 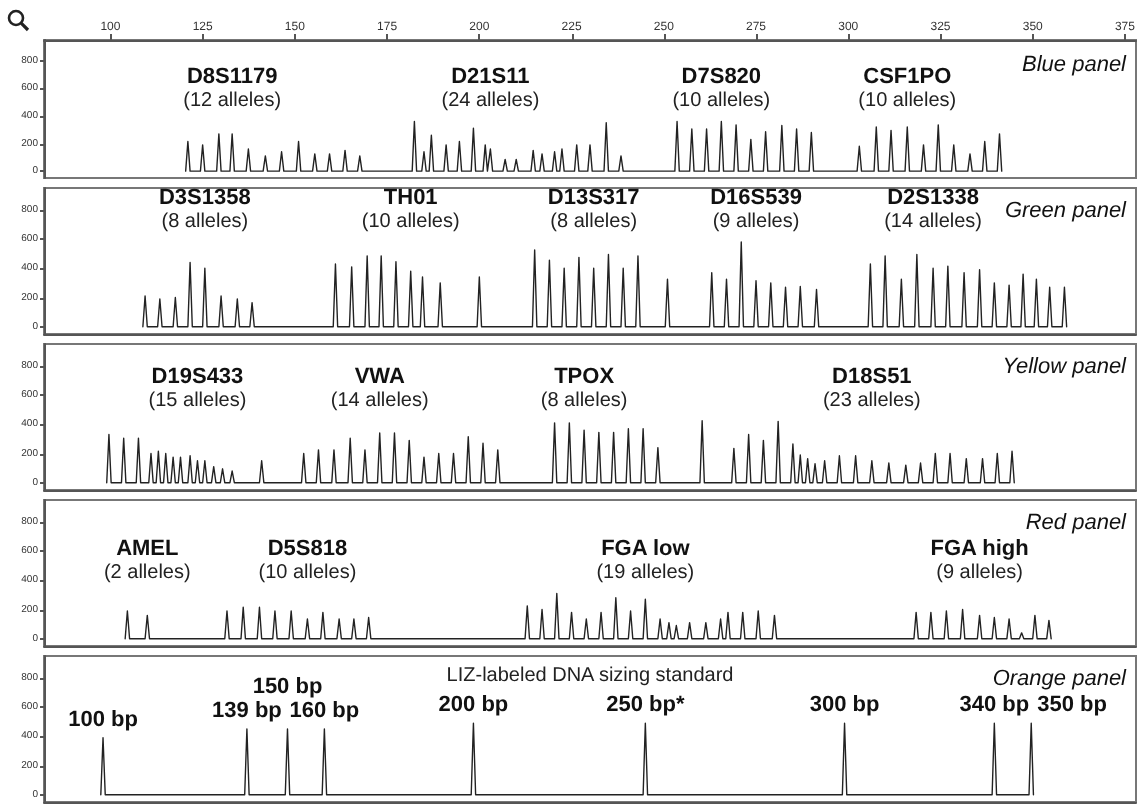 What do you see at coordinates (204, 210) in the screenshot?
I see `annotation: D3S1358 (8 alleles)` at bounding box center [204, 210].